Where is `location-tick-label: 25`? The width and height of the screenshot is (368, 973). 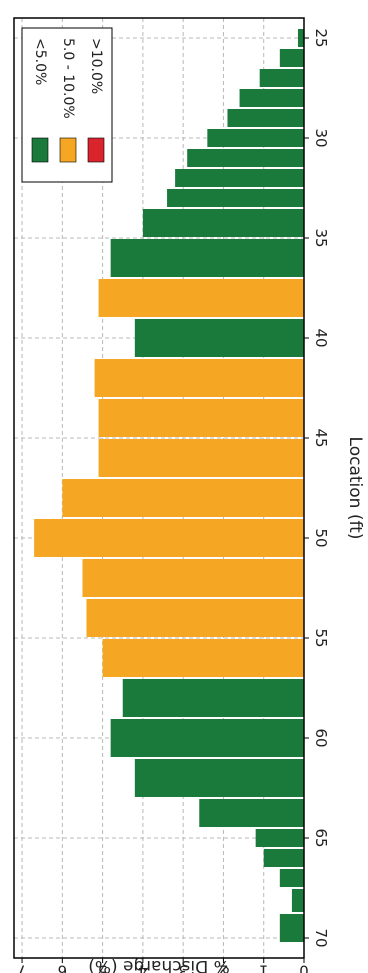 location-tick-label: 25 is located at coordinates (321, 37).